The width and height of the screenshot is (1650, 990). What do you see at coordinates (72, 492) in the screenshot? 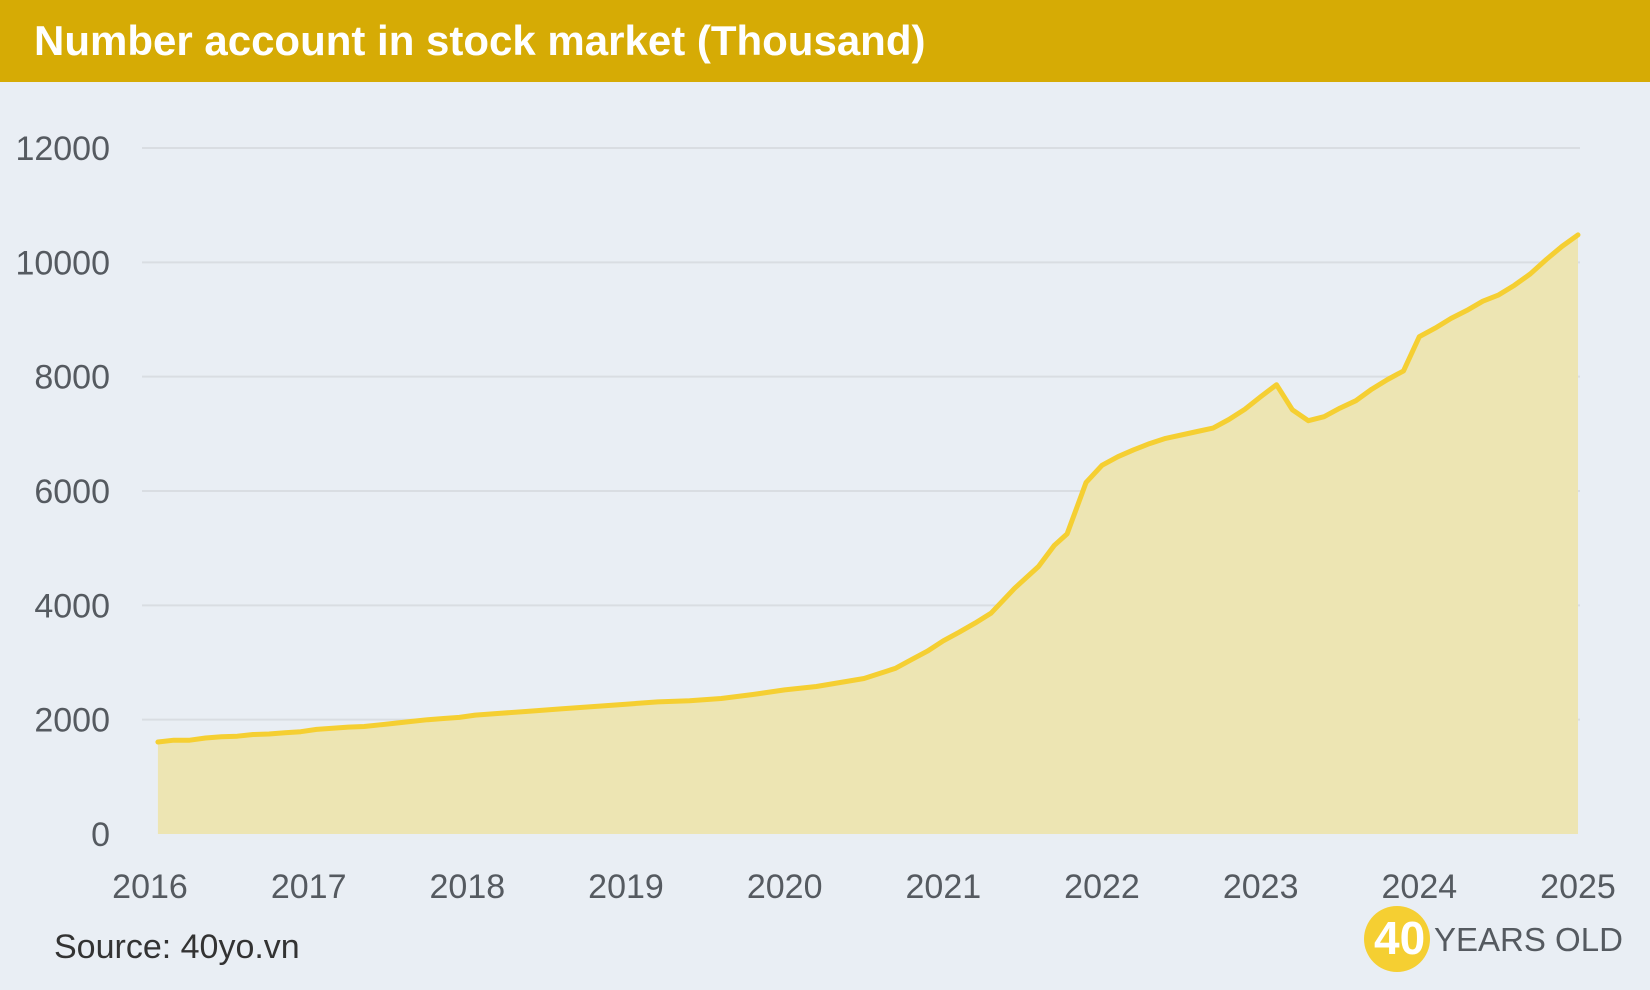
I see `y-tick-label-6000: 6000` at bounding box center [72, 492].